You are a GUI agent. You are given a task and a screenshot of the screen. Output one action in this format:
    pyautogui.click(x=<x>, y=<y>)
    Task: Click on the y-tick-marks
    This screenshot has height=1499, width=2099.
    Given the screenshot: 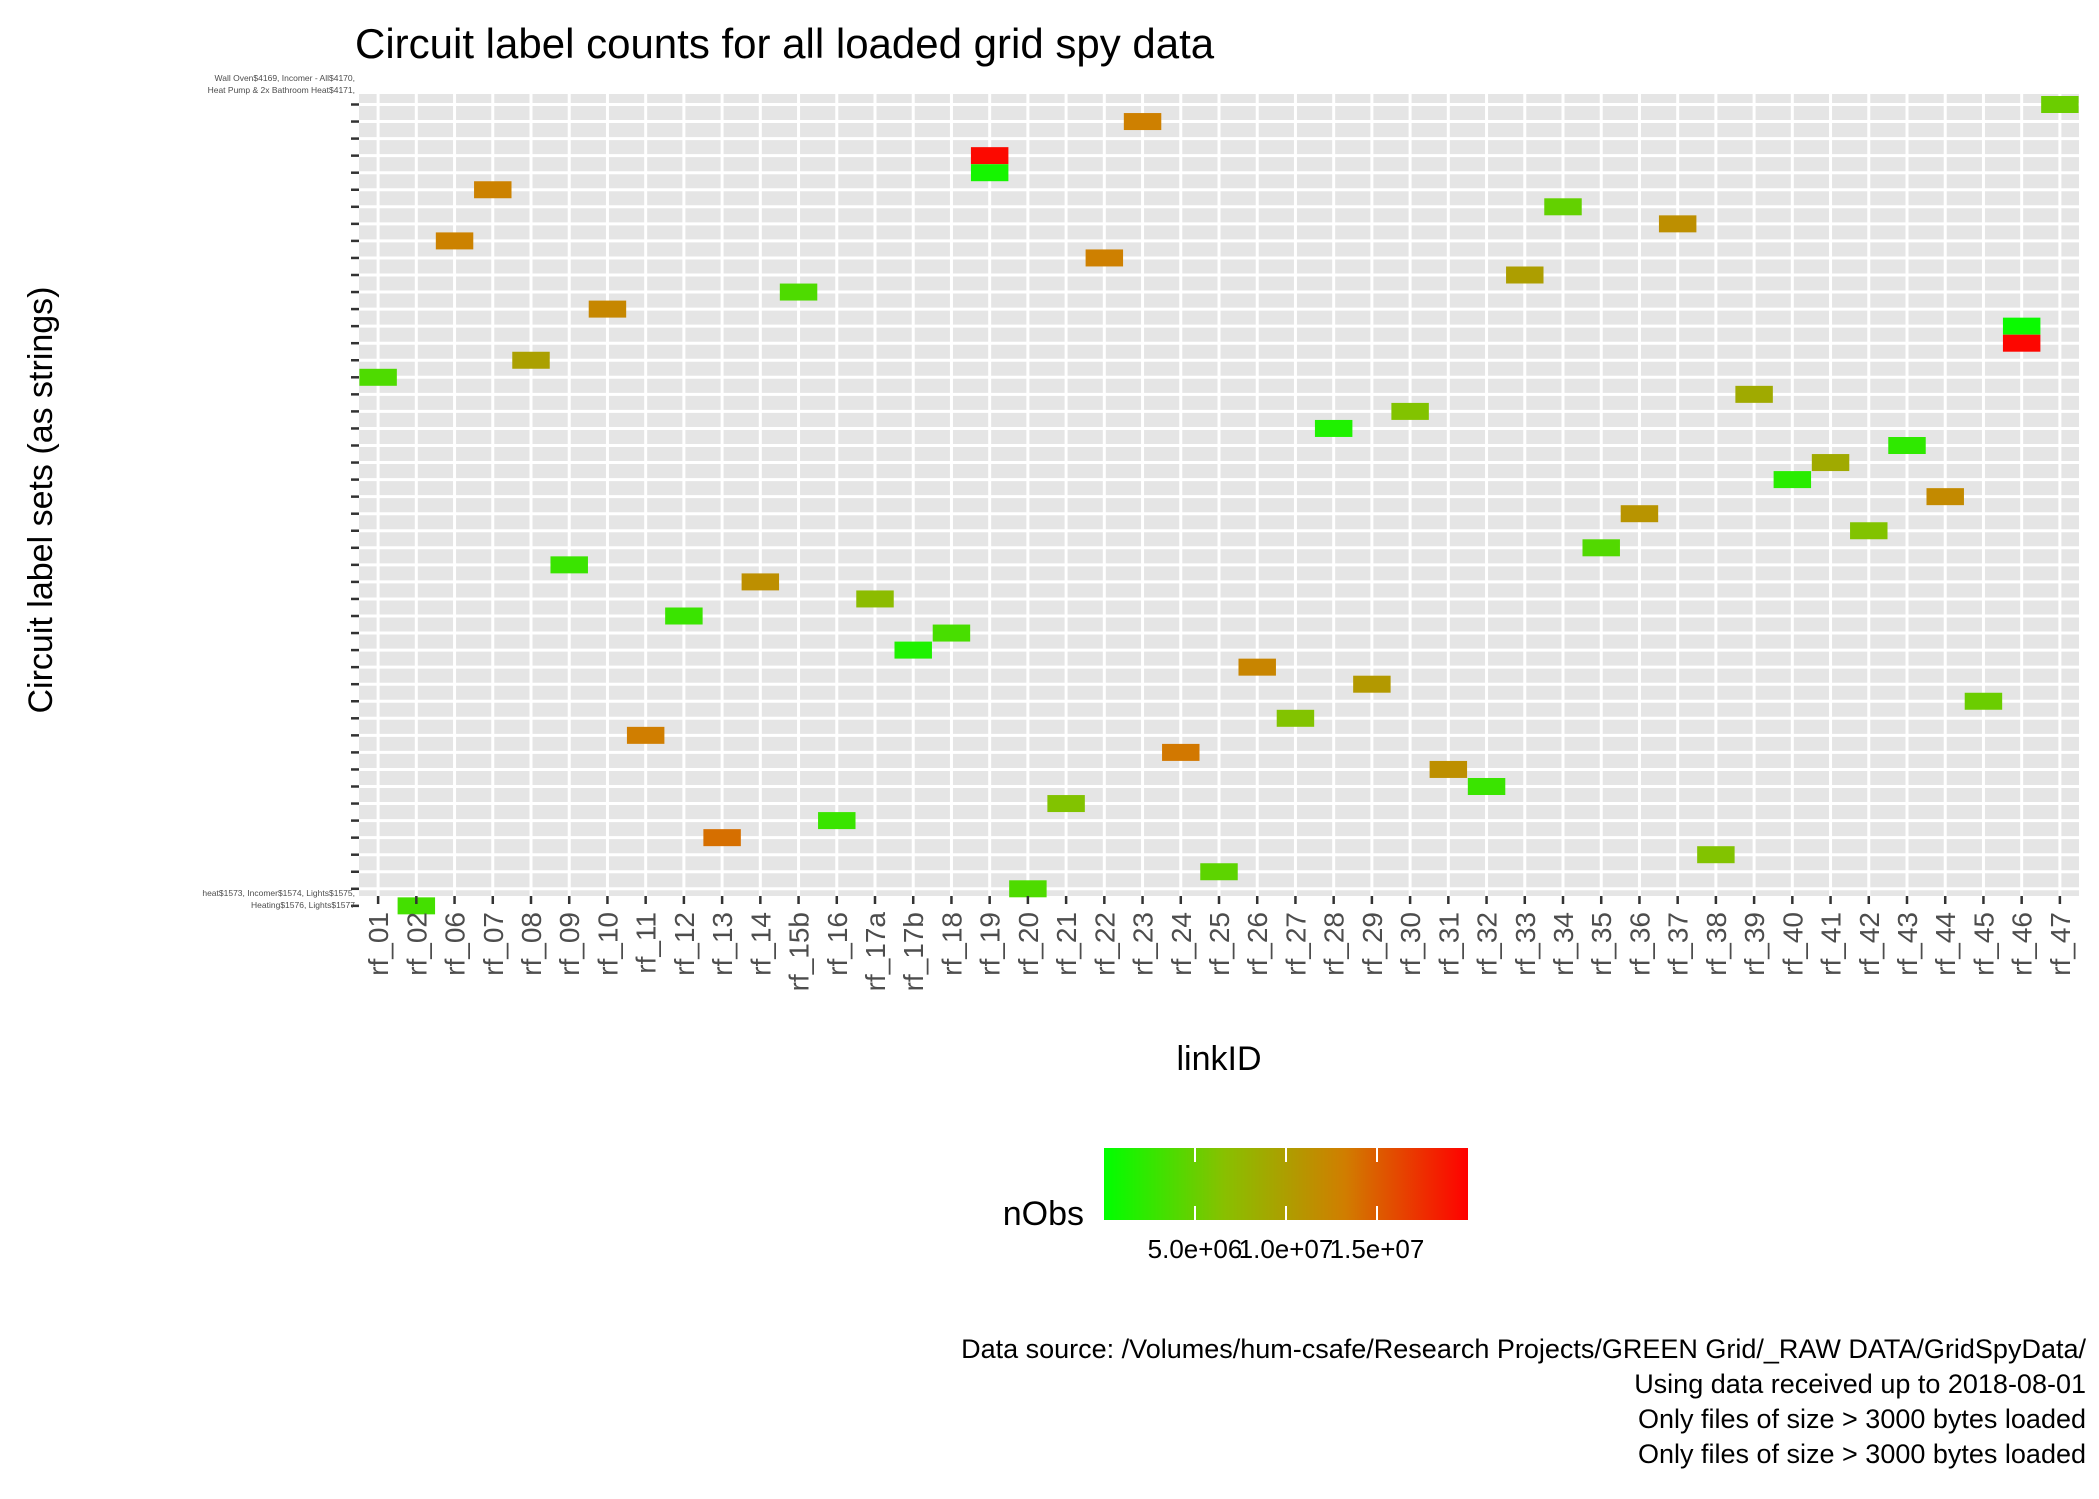 What is the action you would take?
    pyautogui.click(x=355, y=505)
    